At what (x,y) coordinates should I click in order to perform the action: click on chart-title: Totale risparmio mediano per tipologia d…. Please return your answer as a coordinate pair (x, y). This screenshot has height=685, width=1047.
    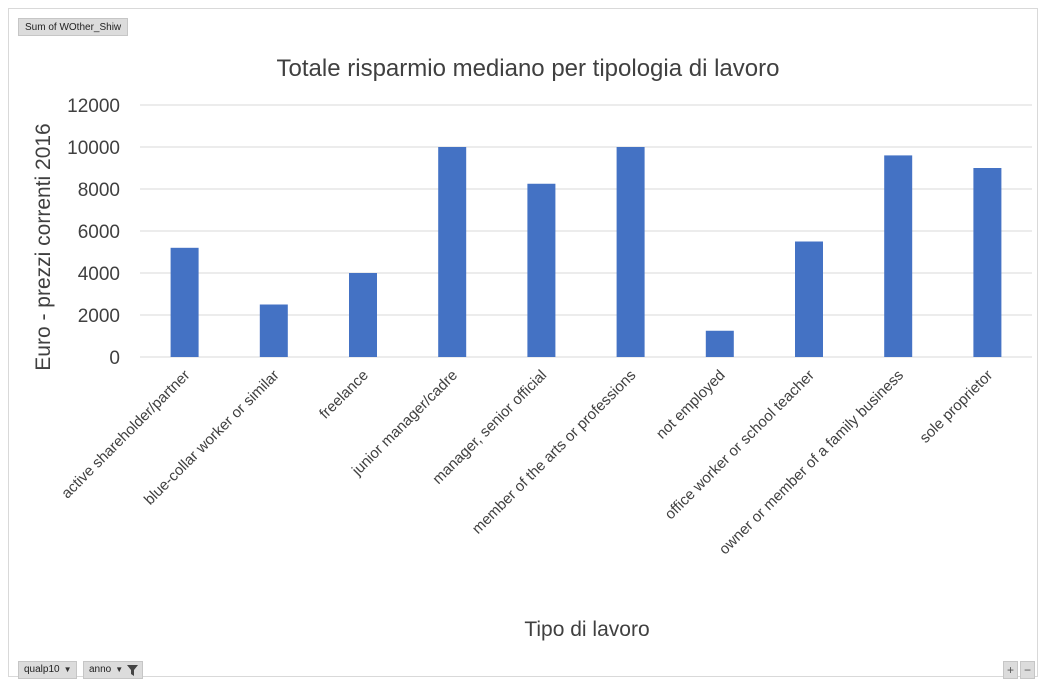
    Looking at the image, I should click on (528, 68).